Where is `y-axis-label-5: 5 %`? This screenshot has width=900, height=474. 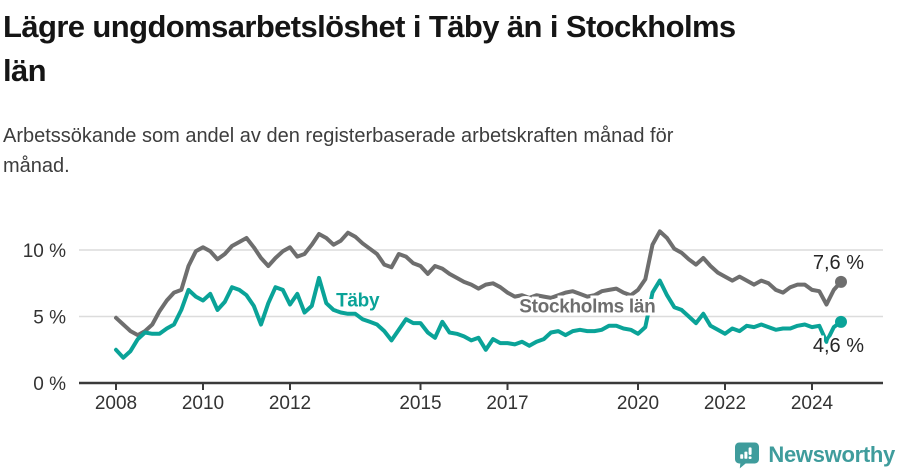
y-axis-label-5: 5 % is located at coordinates (49, 318).